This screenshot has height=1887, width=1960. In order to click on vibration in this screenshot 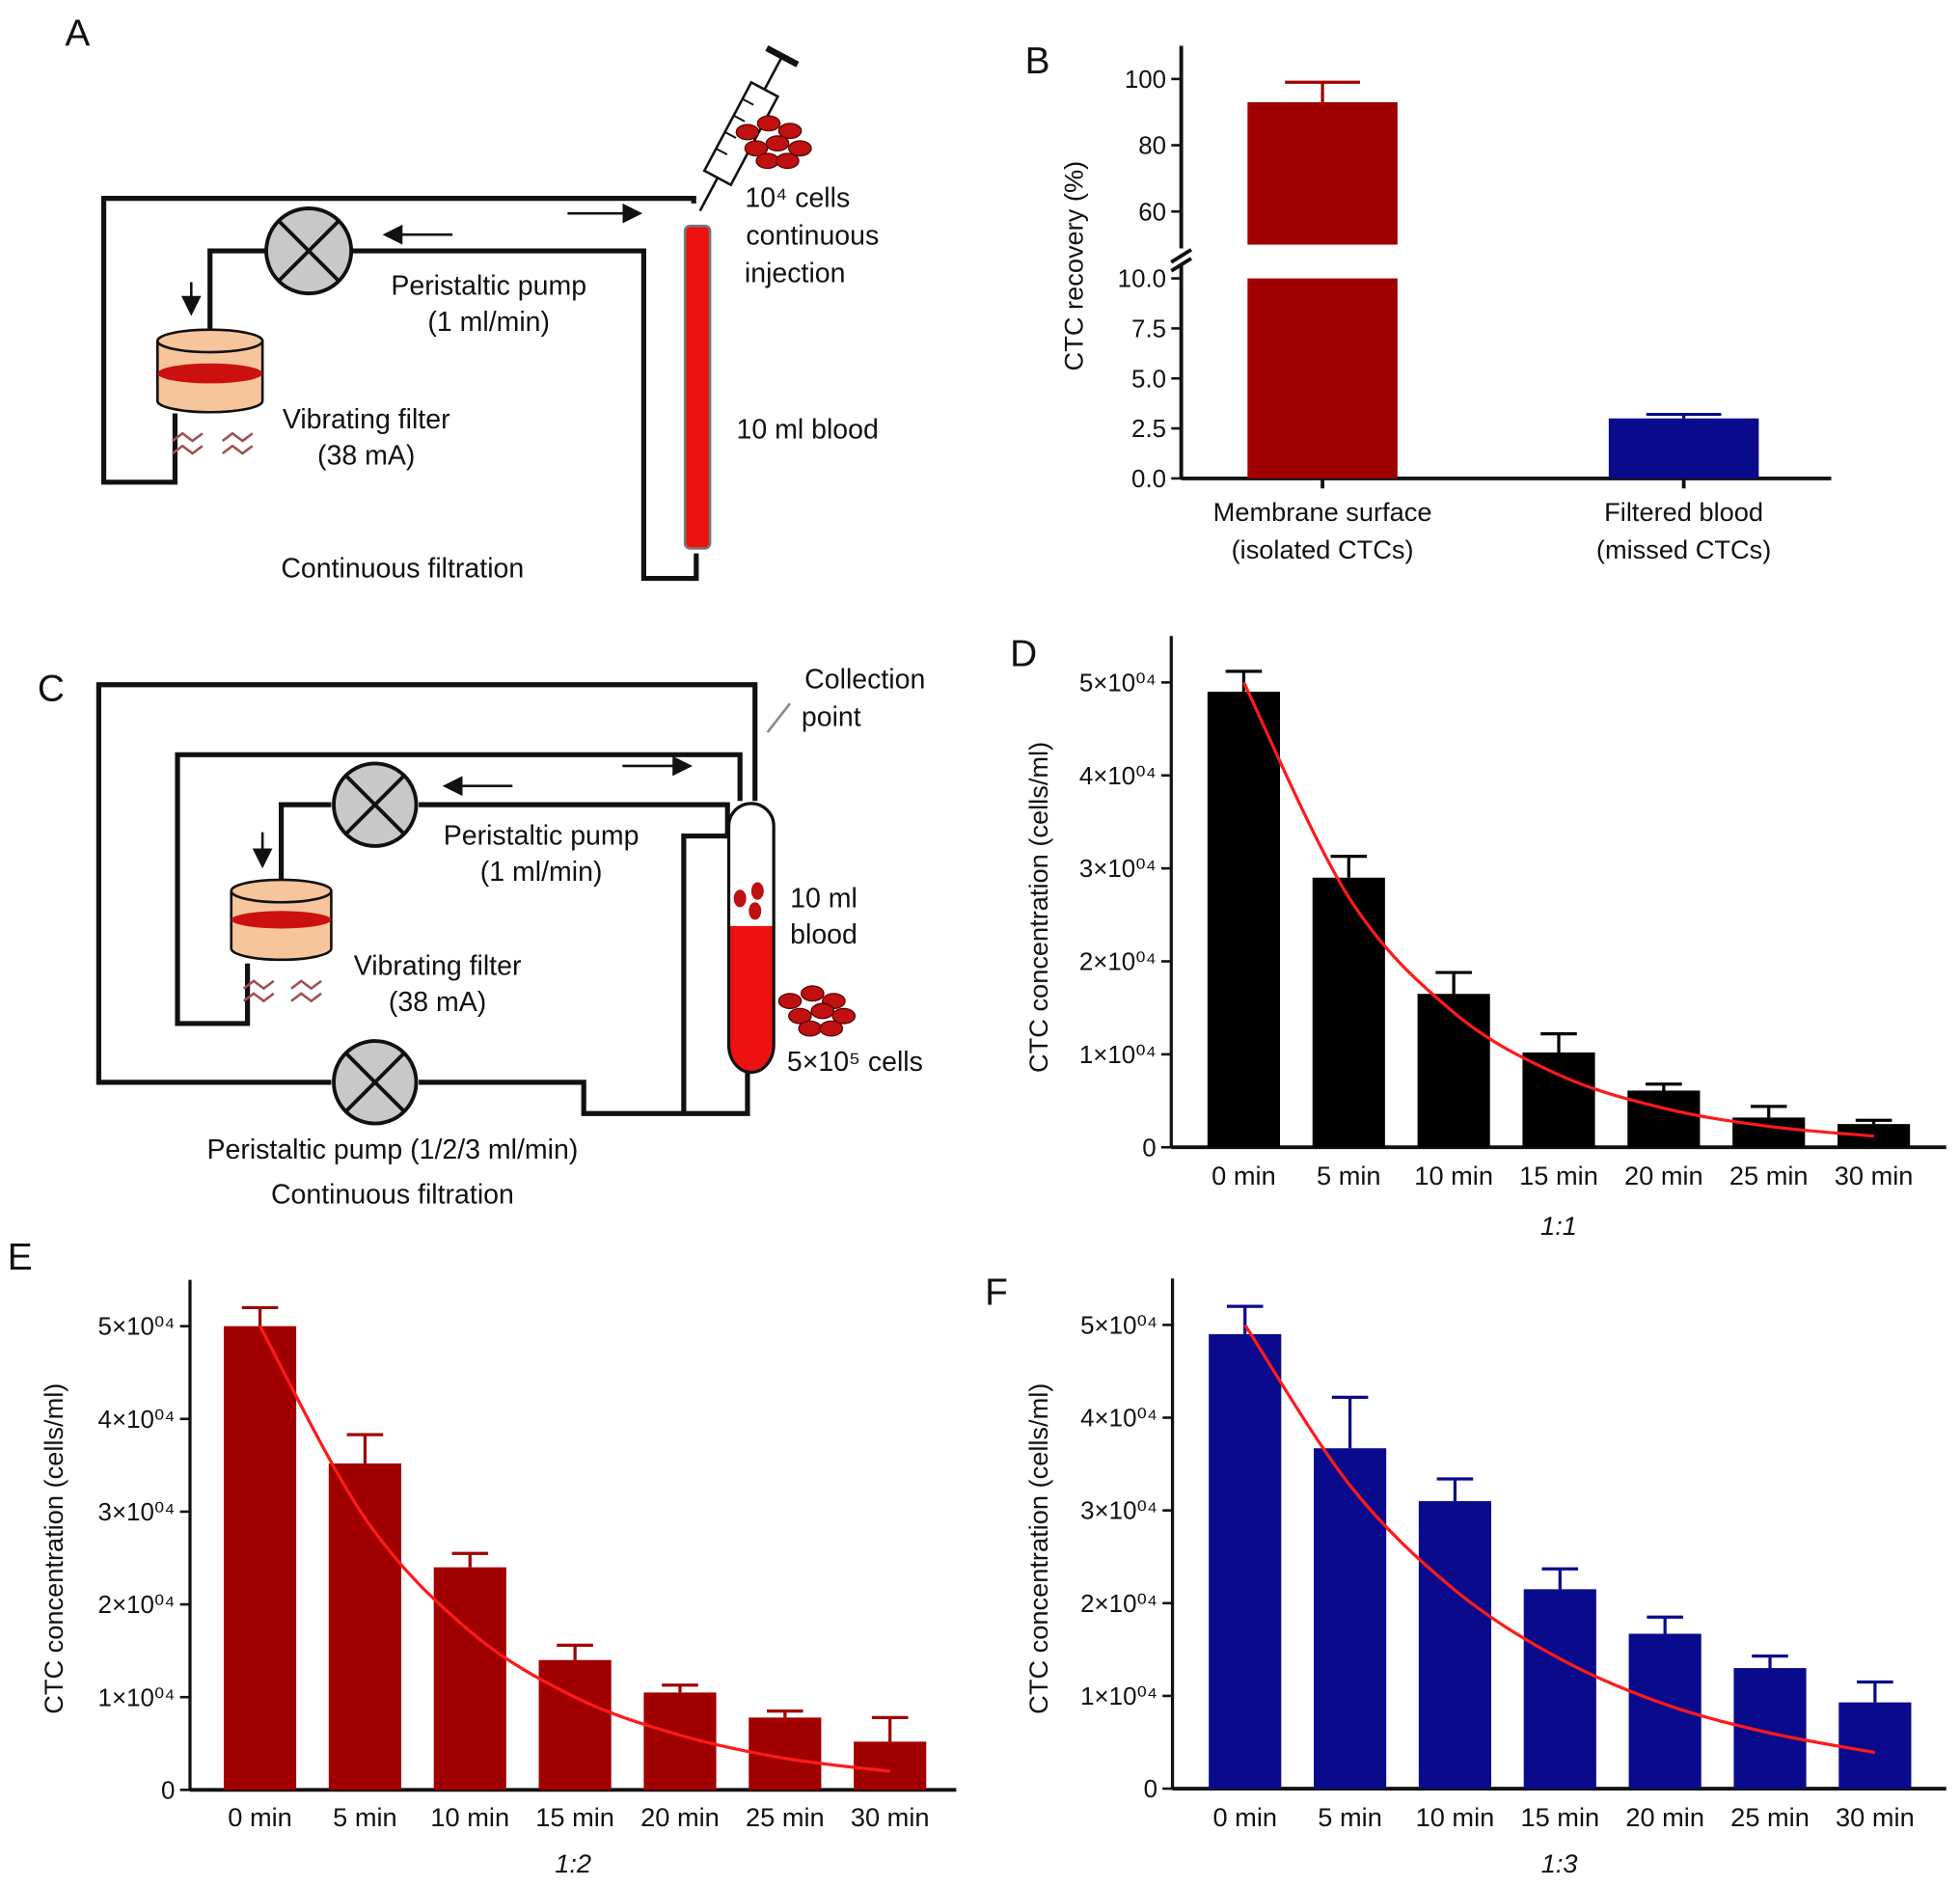, I will do `click(282, 991)`.